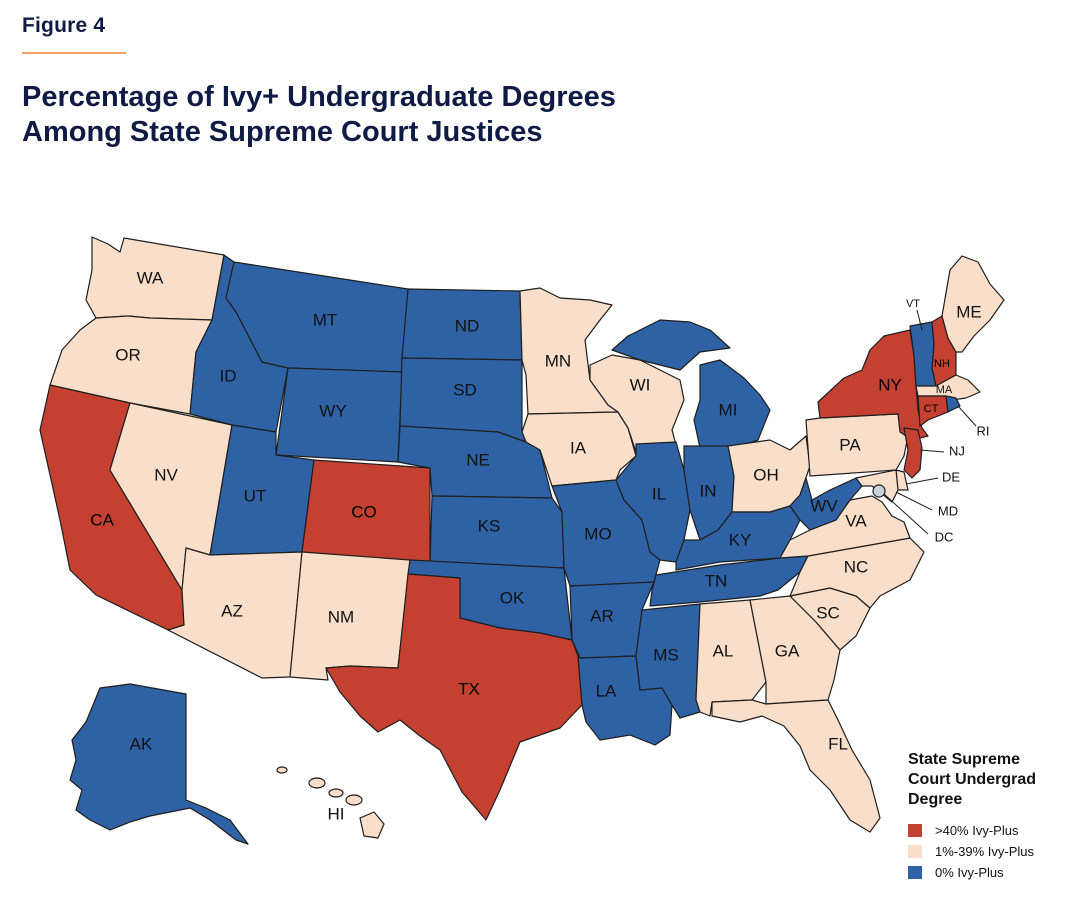 This screenshot has width=1080, height=916. I want to click on state-NC, so click(857, 573).